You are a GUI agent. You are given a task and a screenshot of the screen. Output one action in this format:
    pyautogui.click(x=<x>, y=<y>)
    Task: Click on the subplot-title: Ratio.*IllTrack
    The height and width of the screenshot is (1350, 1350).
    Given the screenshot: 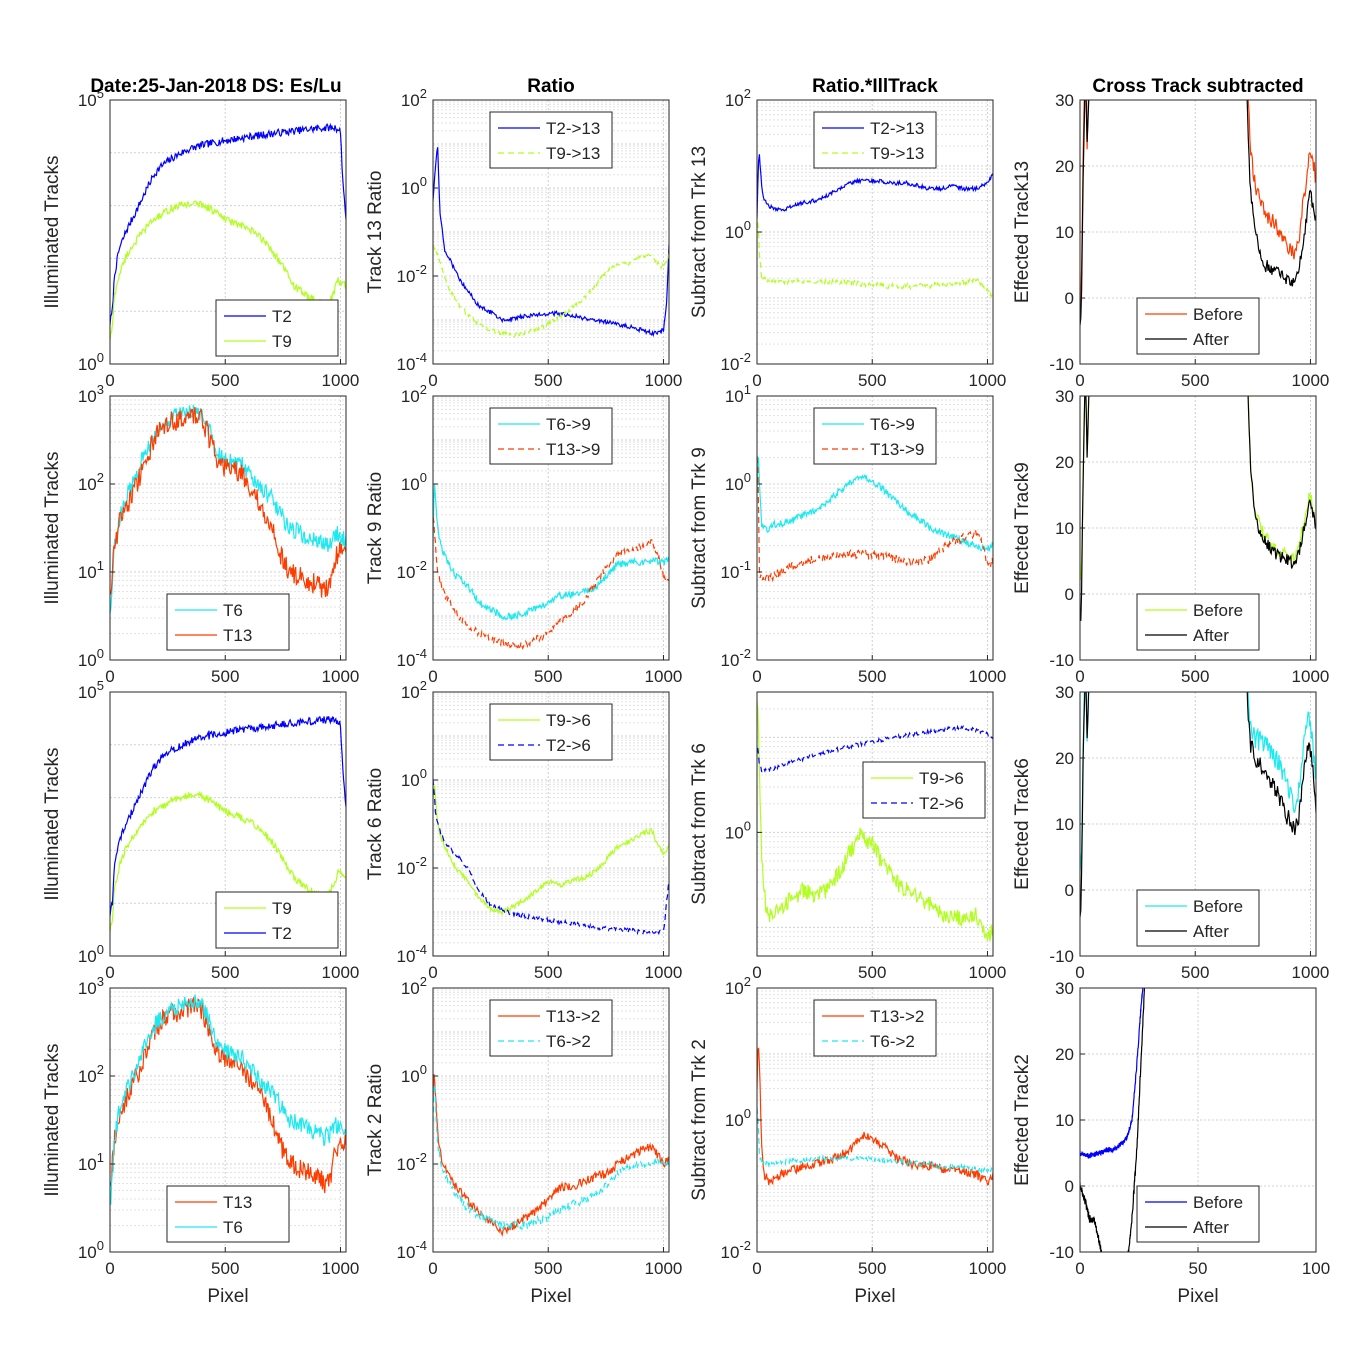 What is the action you would take?
    pyautogui.click(x=875, y=86)
    